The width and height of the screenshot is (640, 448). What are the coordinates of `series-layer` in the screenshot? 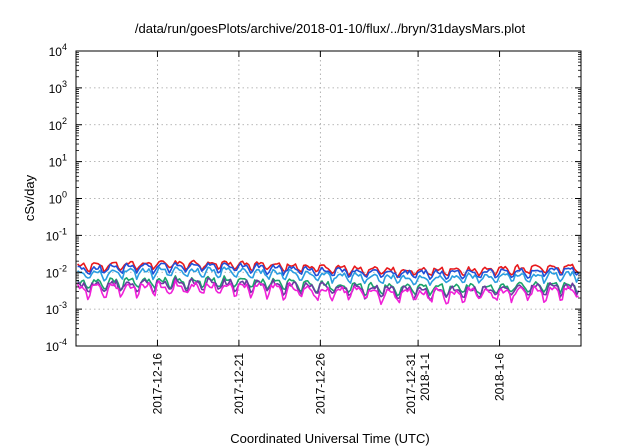 It's located at (328, 282).